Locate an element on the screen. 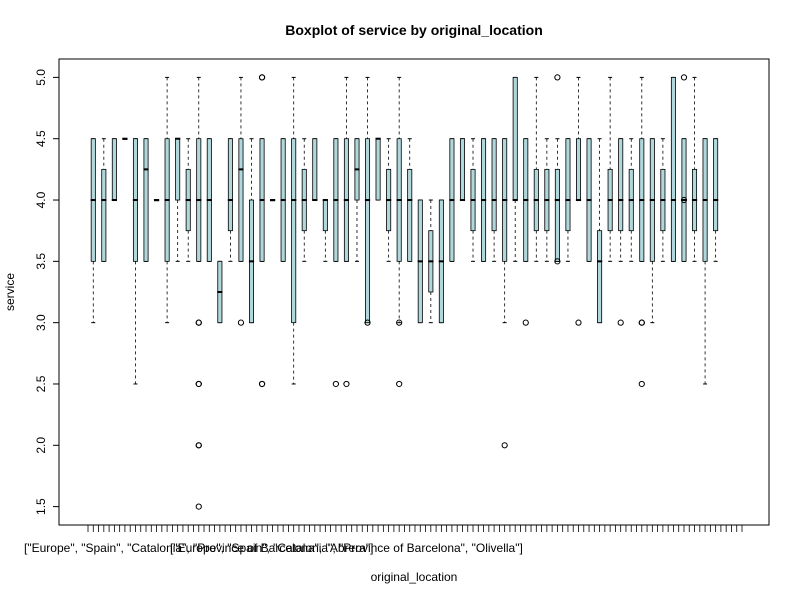 This screenshot has height=600, width=800. y-tick-label: 5.0 is located at coordinates (41, 77).